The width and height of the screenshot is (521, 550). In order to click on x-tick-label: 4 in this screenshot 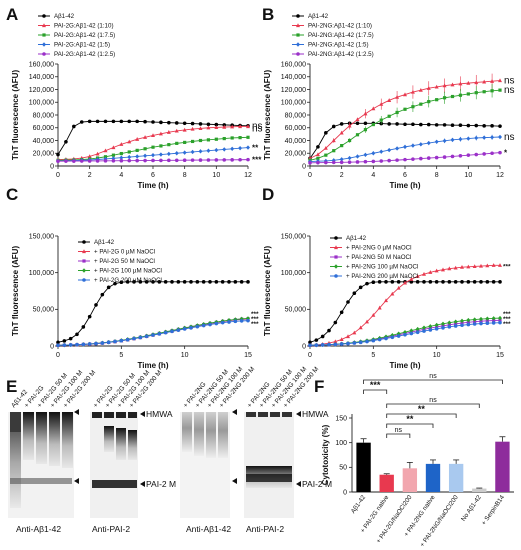, I will do `click(121, 175)`.